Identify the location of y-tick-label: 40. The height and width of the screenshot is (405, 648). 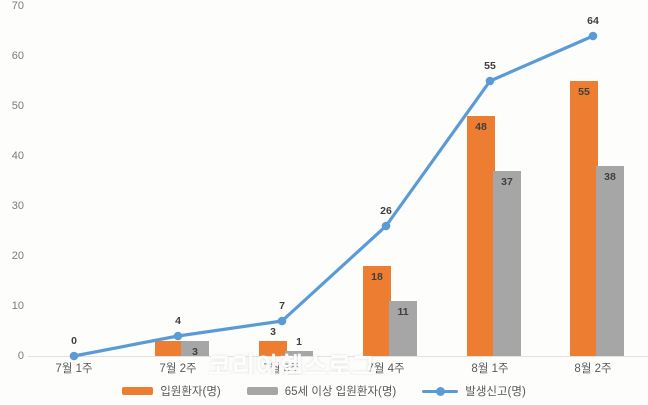
(17, 156).